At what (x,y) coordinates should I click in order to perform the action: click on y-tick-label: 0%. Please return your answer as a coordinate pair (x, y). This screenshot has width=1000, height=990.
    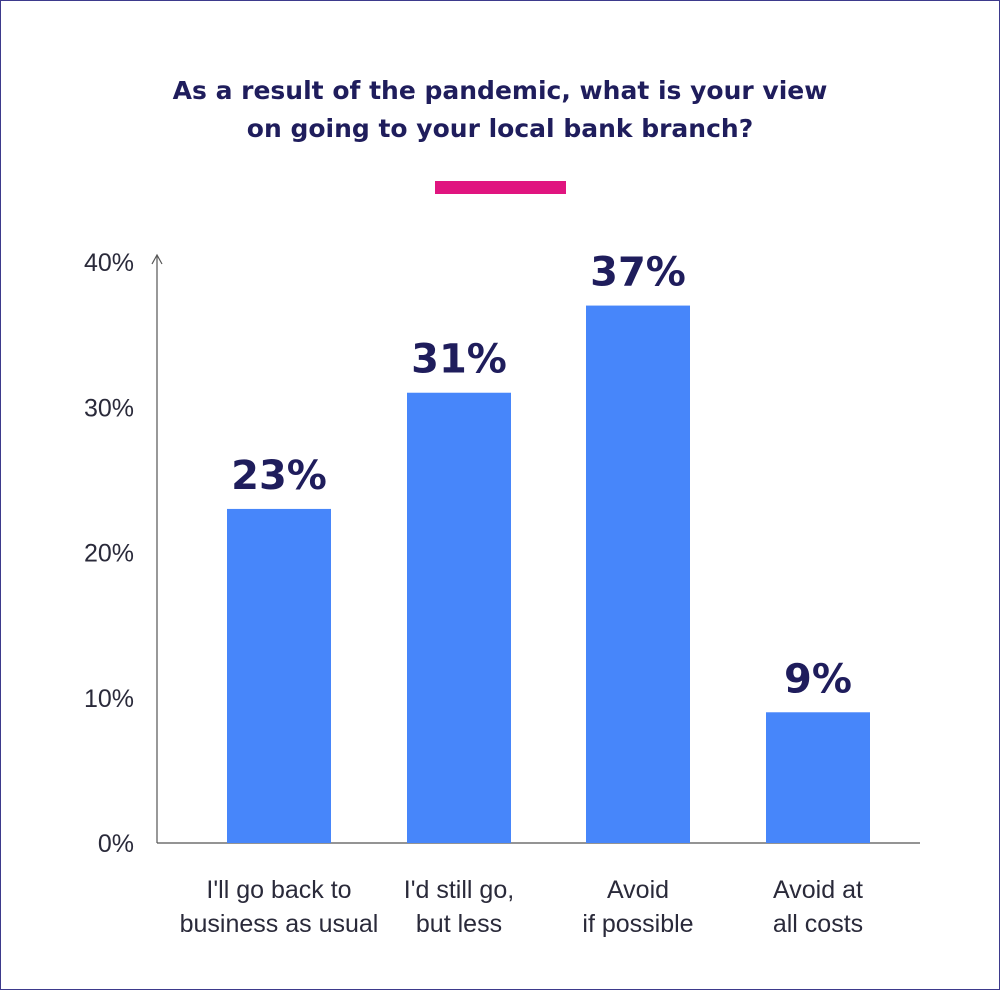
    Looking at the image, I should click on (116, 844).